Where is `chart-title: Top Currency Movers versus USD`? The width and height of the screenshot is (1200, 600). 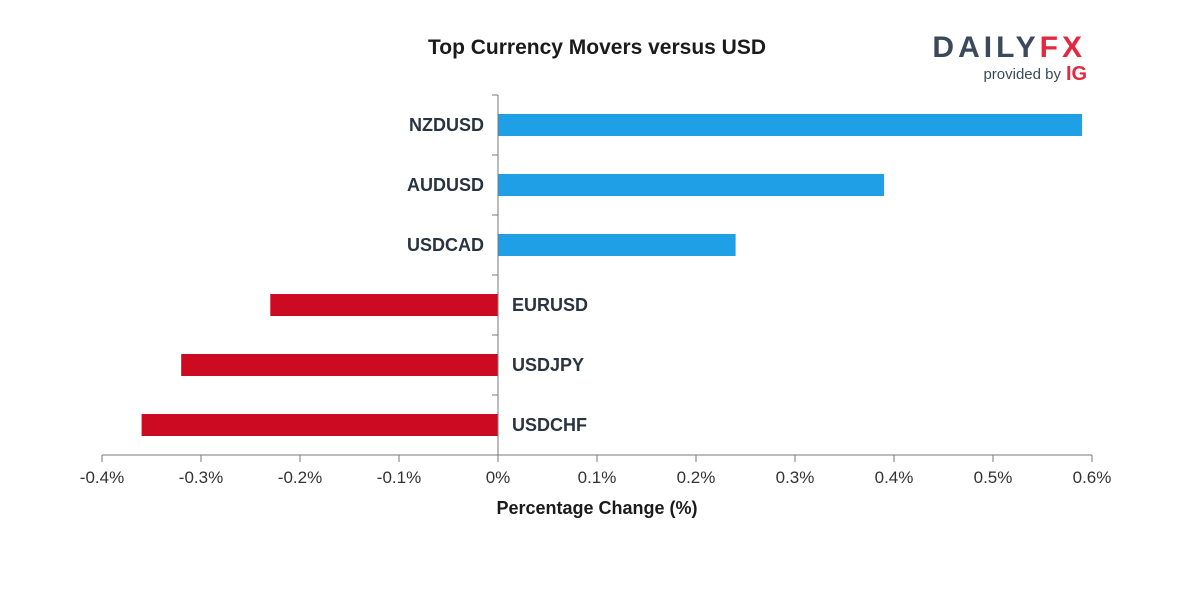
chart-title: Top Currency Movers versus USD is located at coordinates (597, 47).